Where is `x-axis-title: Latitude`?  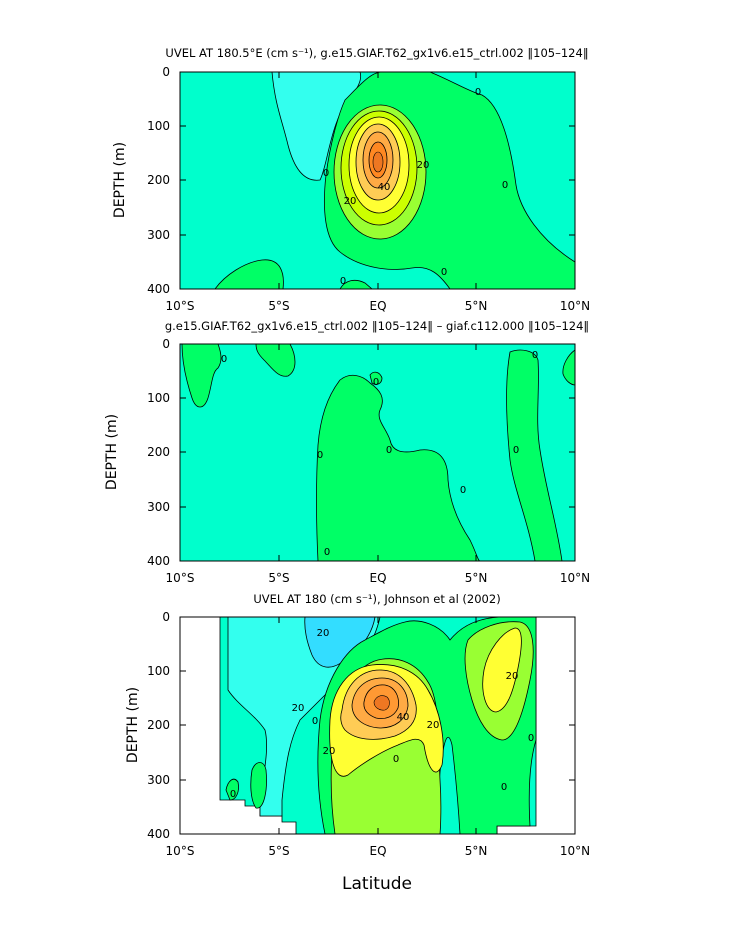
x-axis-title: Latitude is located at coordinates (377, 884).